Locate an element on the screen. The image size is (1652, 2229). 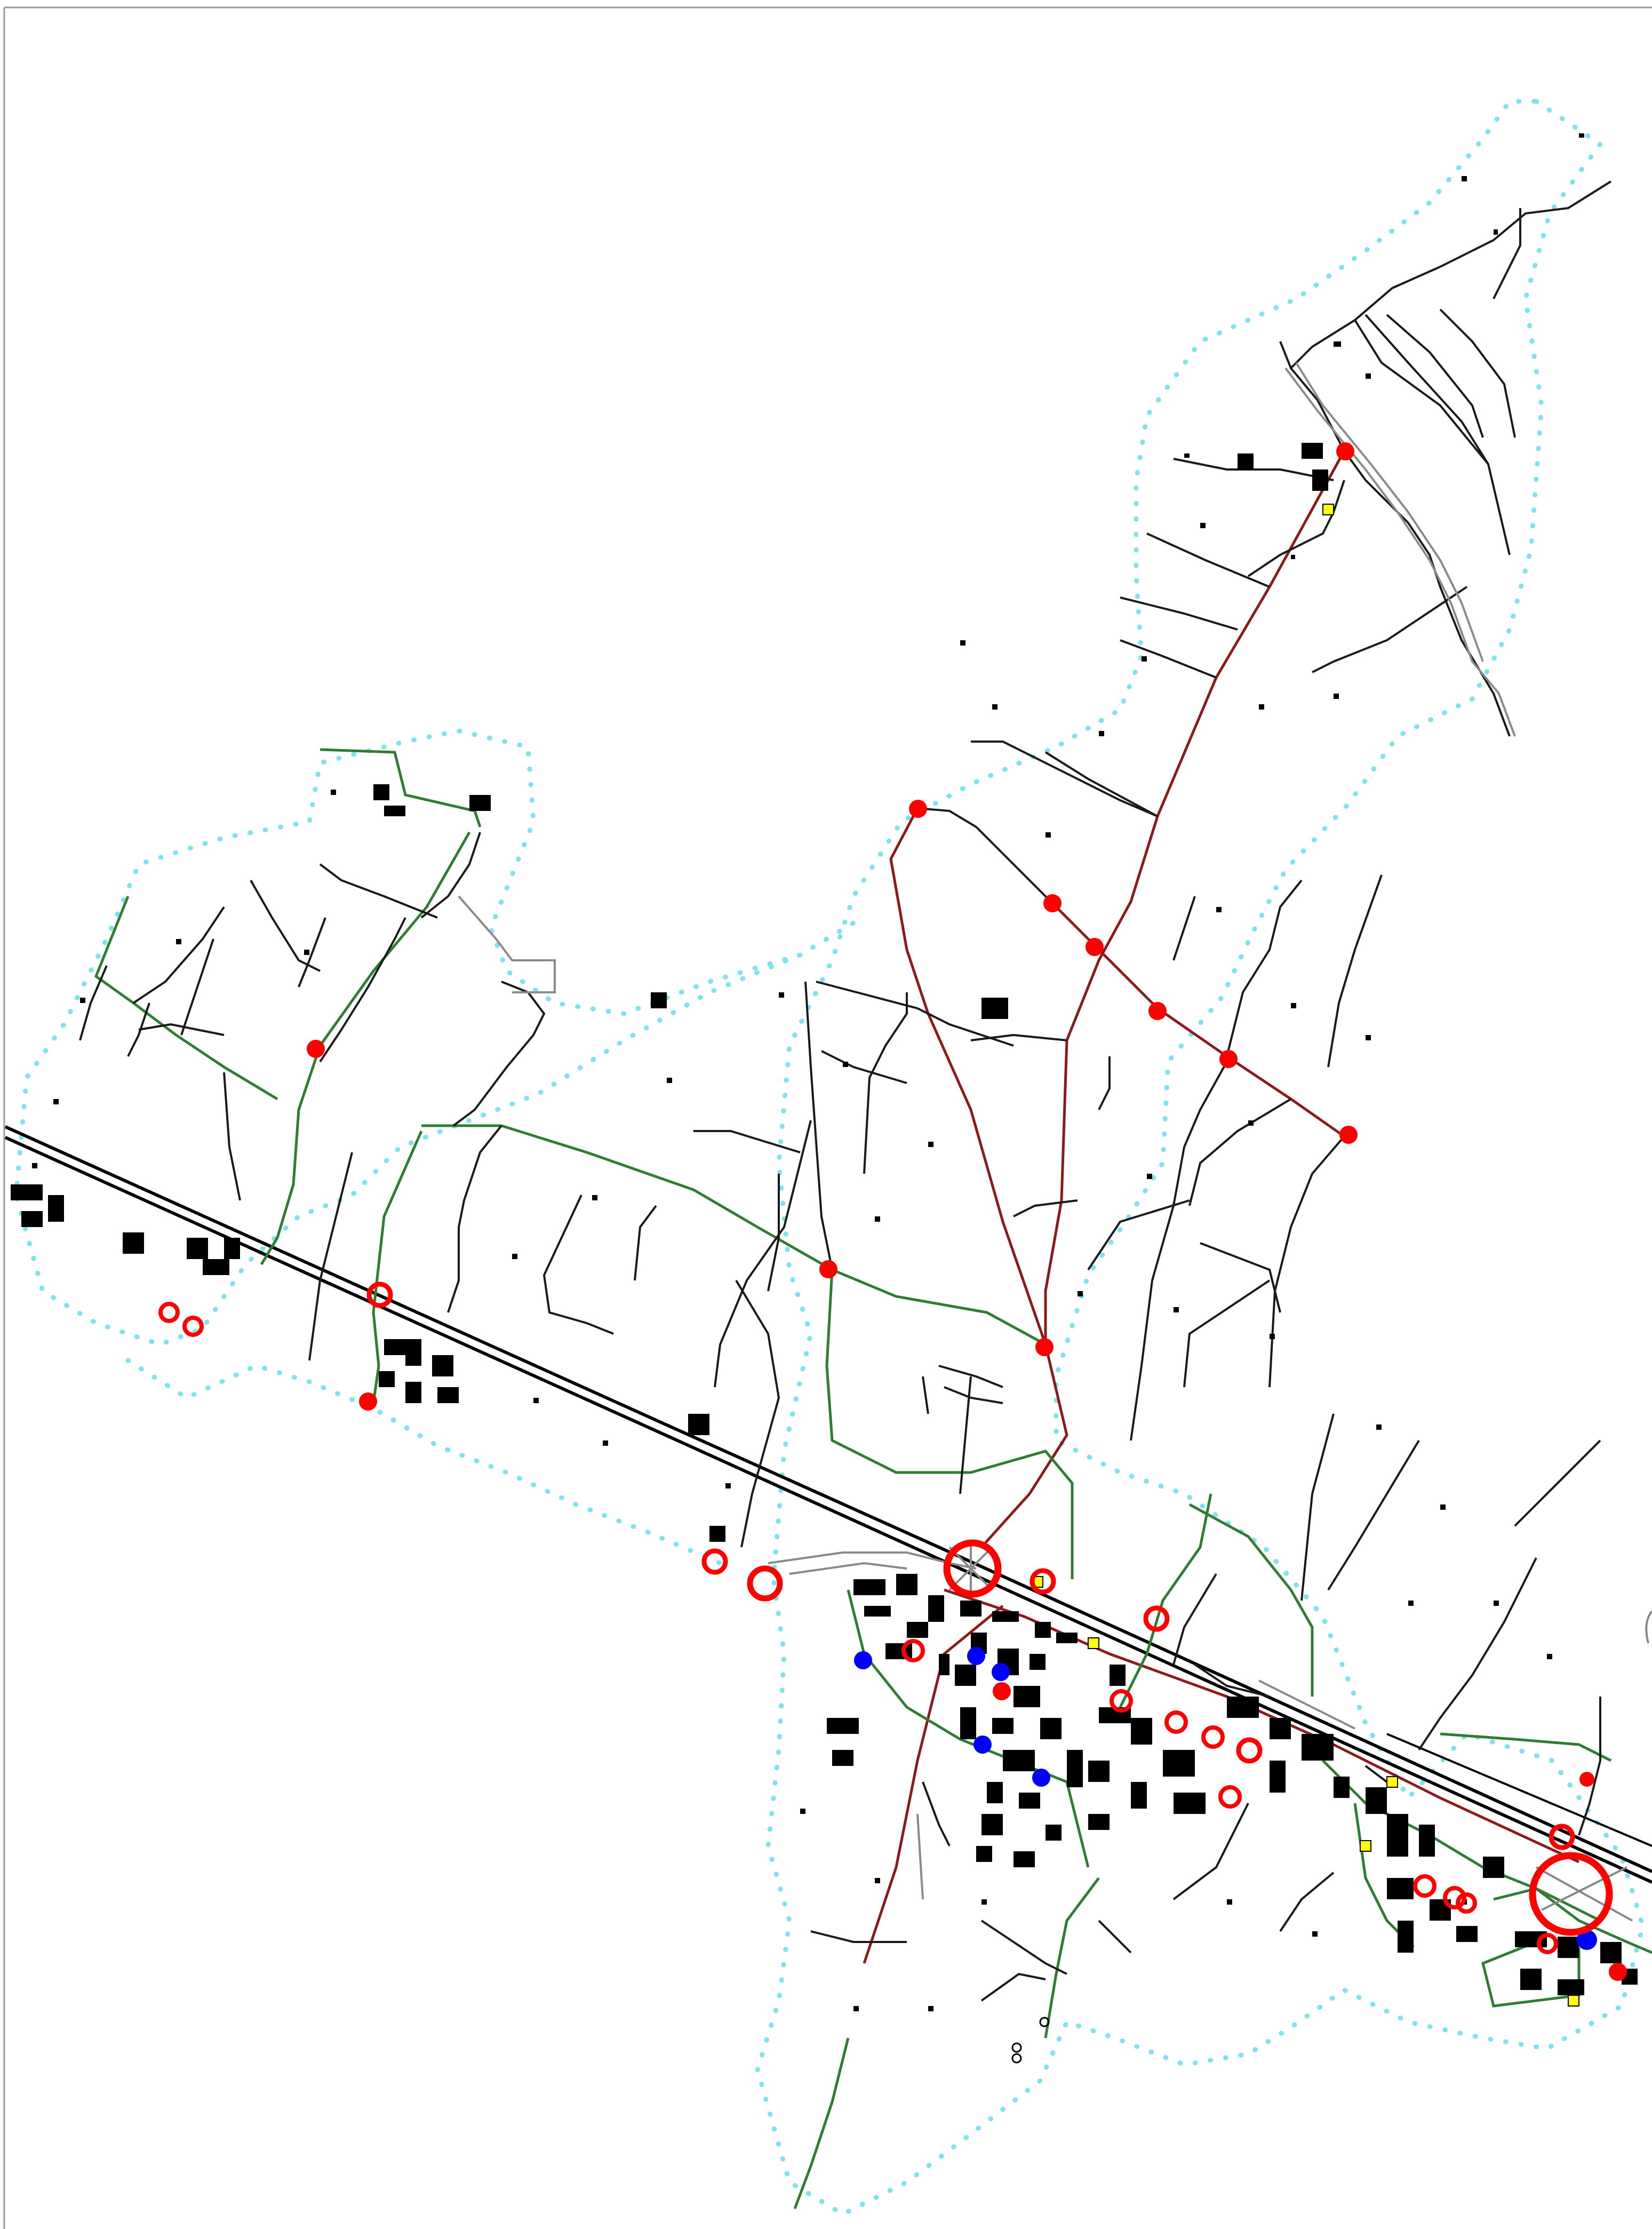
interchange-geometry is located at coordinates (1290, 1732).